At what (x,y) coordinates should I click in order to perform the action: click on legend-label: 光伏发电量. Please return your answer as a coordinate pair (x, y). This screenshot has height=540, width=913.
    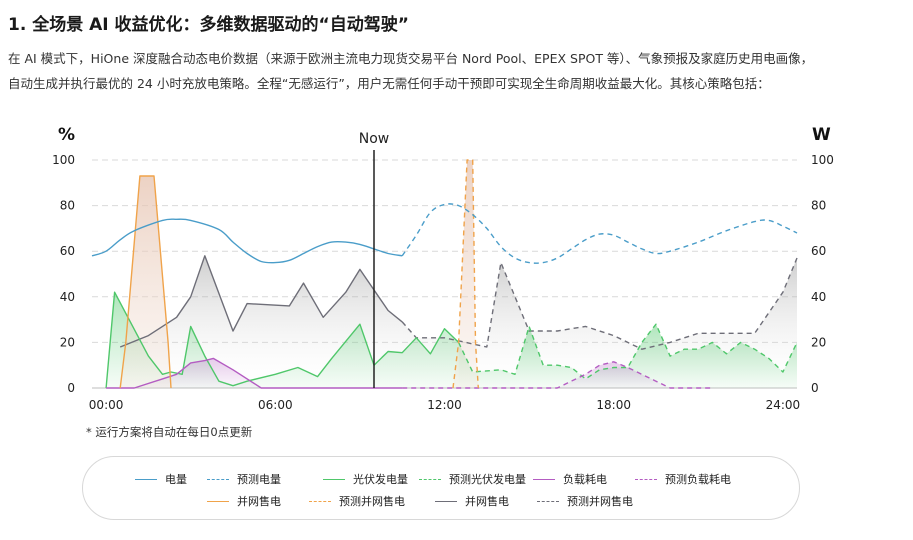
    Looking at the image, I should click on (380, 479).